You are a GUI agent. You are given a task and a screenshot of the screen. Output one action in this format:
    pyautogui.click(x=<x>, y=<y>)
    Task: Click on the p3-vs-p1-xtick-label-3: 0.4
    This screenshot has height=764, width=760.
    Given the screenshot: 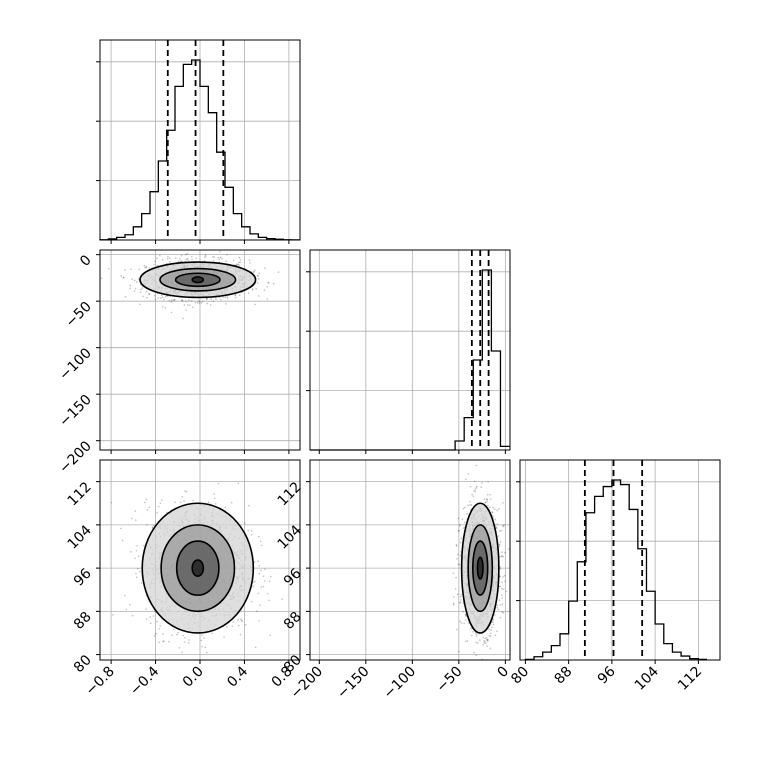 What is the action you would take?
    pyautogui.click(x=237, y=676)
    